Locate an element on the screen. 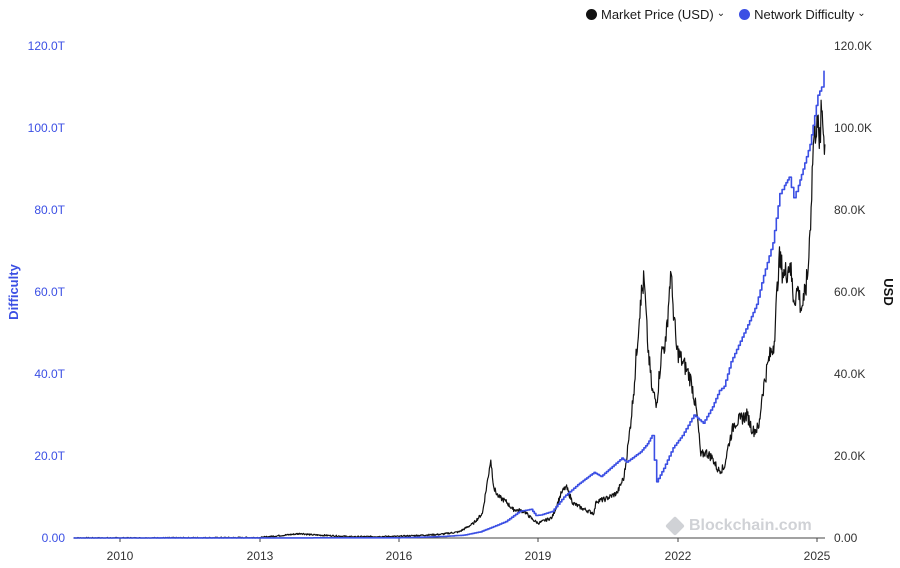 Image resolution: width=900 pixels, height=568 pixels. right-tick-label: 20.0K is located at coordinates (849, 456).